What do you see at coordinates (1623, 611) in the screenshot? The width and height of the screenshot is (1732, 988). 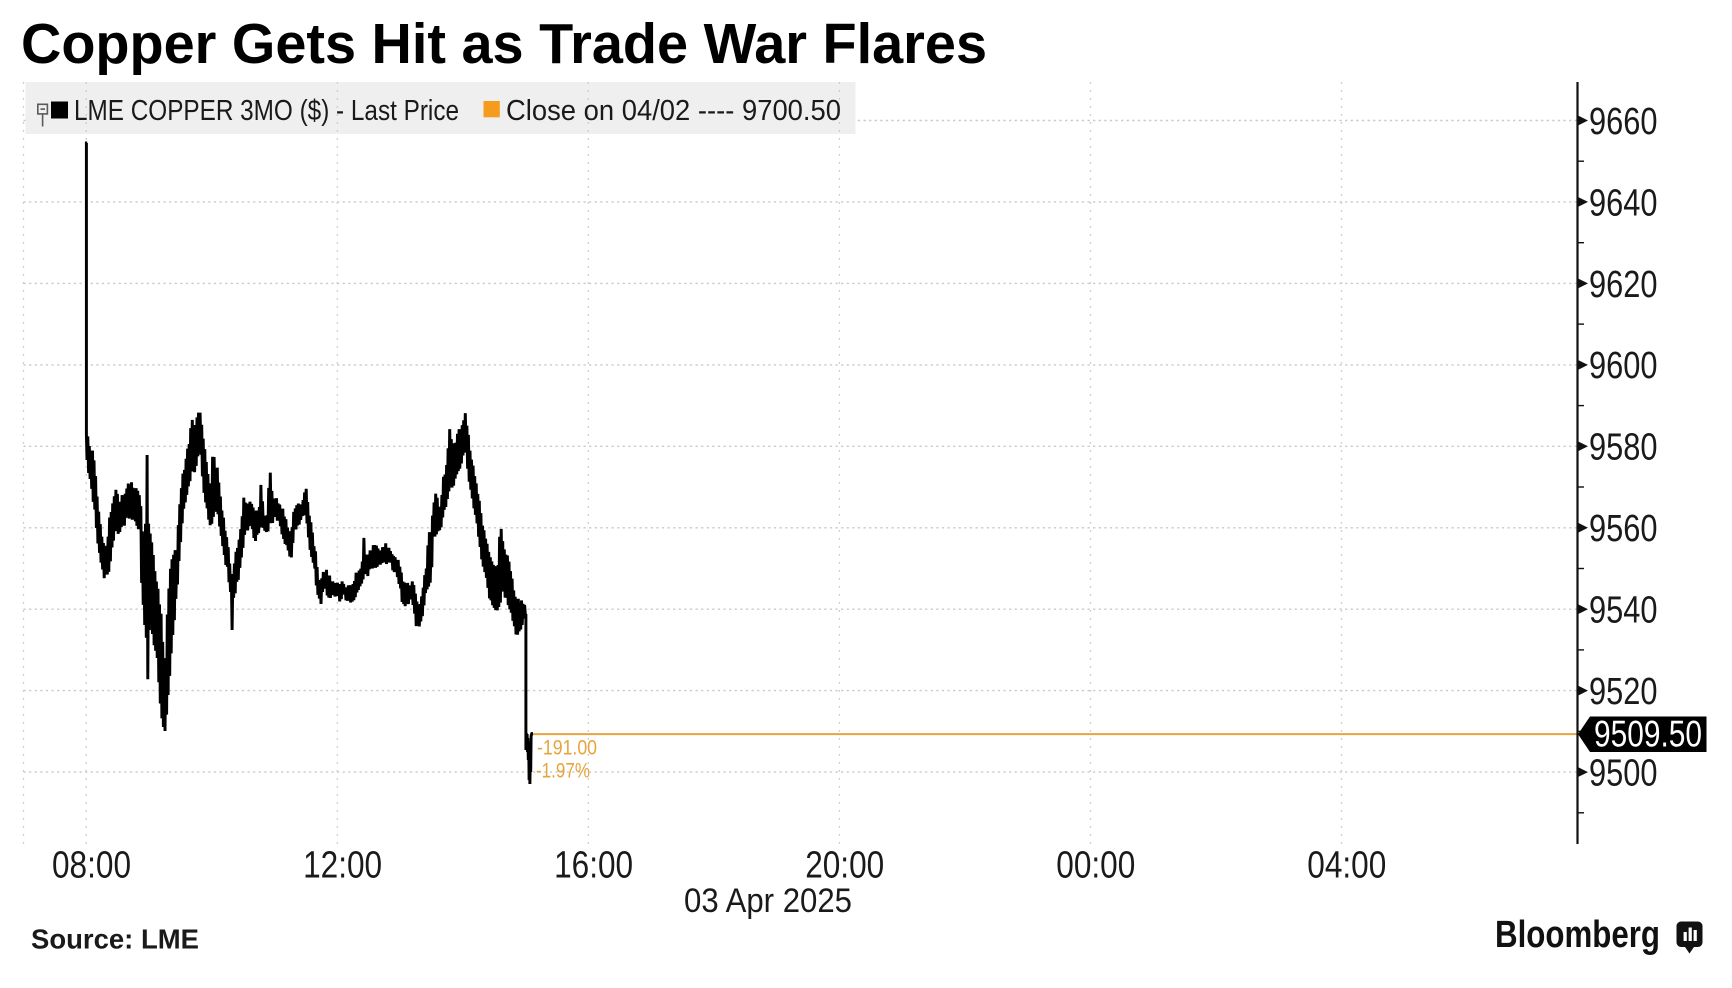 I see `svg-text: 9540` at bounding box center [1623, 611].